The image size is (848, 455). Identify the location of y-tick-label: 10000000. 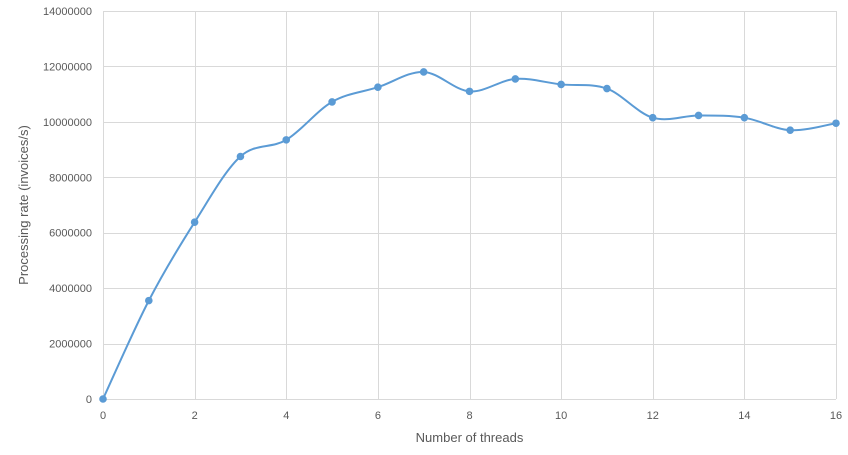
(67, 123).